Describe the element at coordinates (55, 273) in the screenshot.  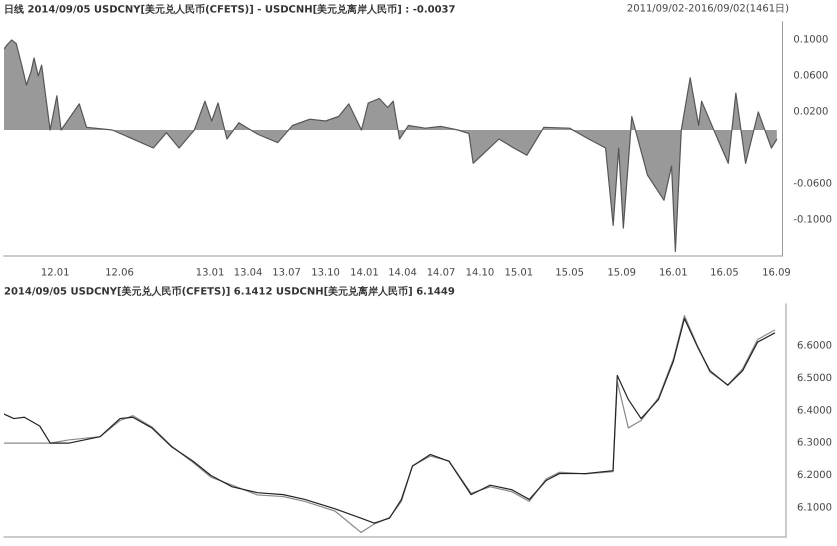
I see `x-tick-label: 12.01` at that location.